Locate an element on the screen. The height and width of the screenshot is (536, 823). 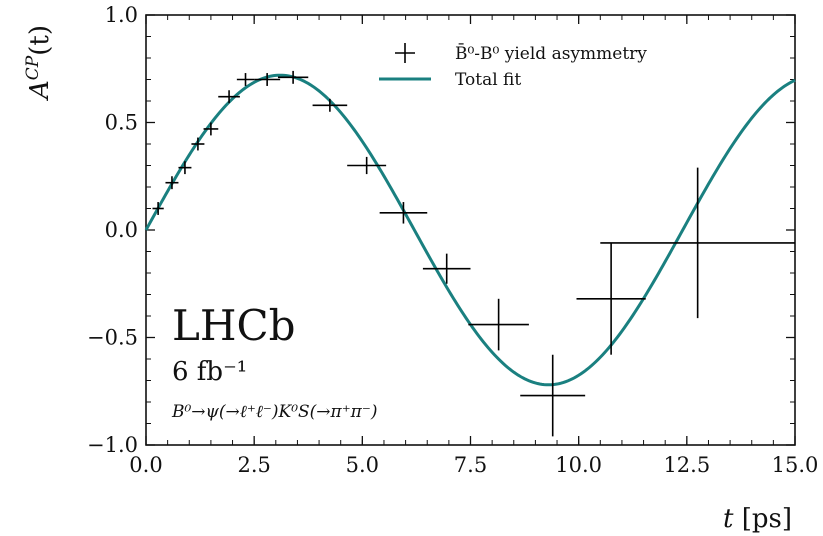
x-tick-label: 0.0 is located at coordinates (145, 465).